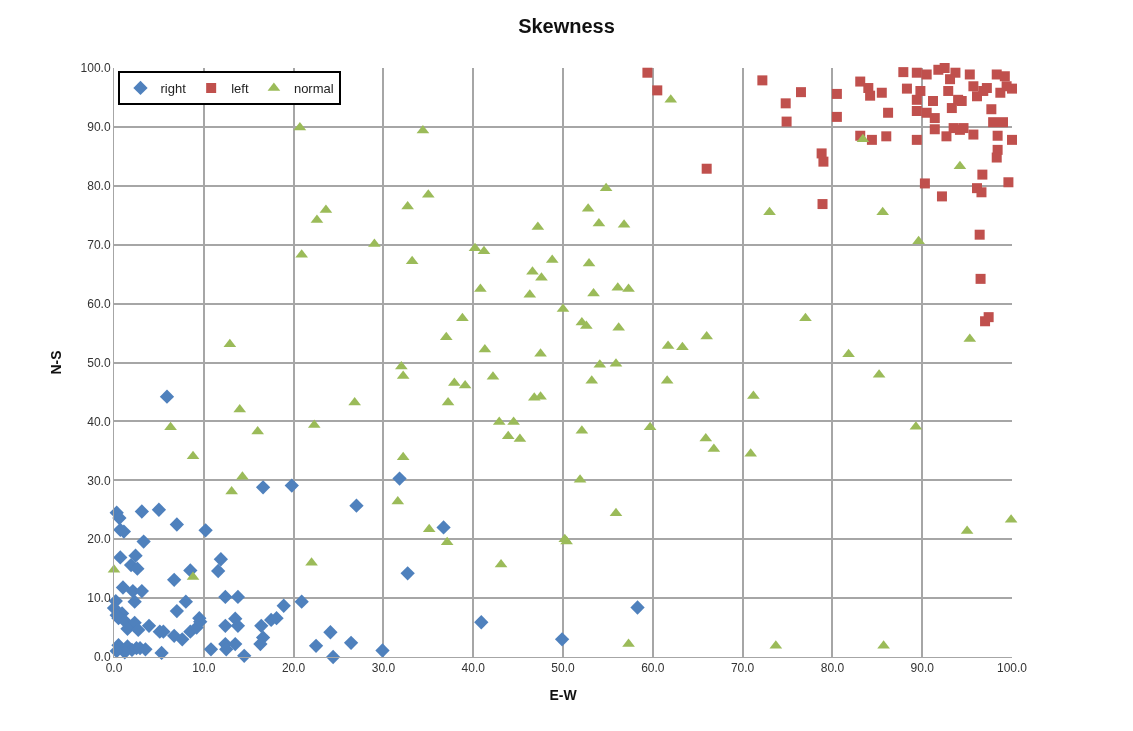  What do you see at coordinates (742, 668) in the screenshot?
I see `x-tick-label: 70.0` at bounding box center [742, 668].